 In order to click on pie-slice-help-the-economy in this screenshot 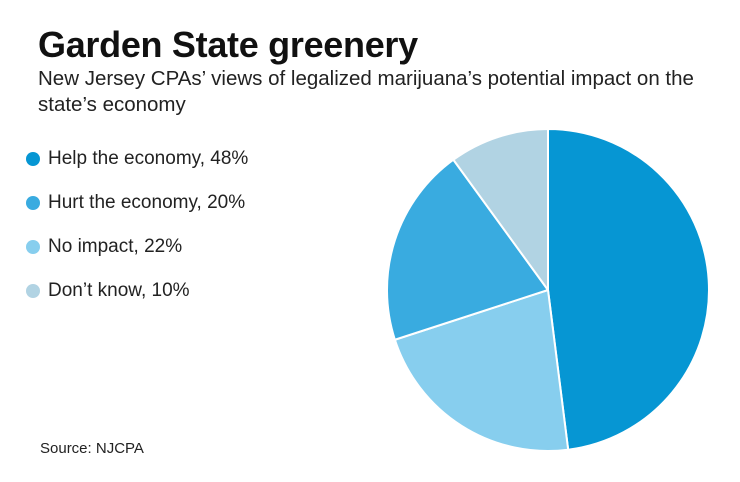, I will do `click(628, 289)`.